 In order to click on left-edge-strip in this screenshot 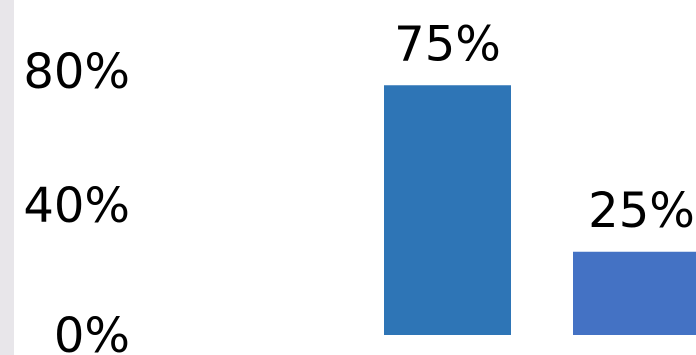, I will do `click(7, 177)`.